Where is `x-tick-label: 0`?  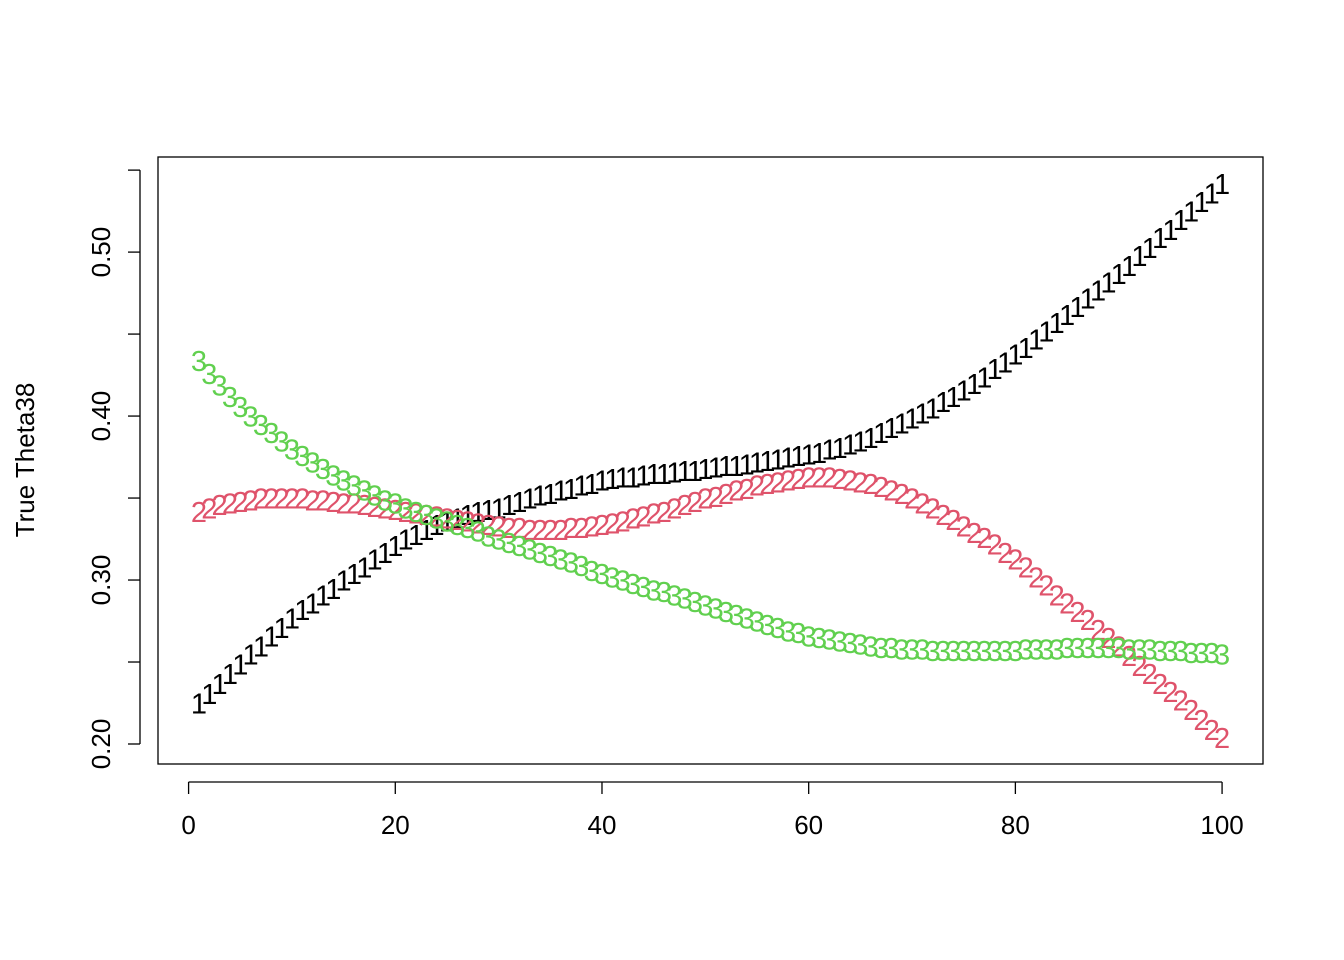 x-tick-label: 0 is located at coordinates (188, 825).